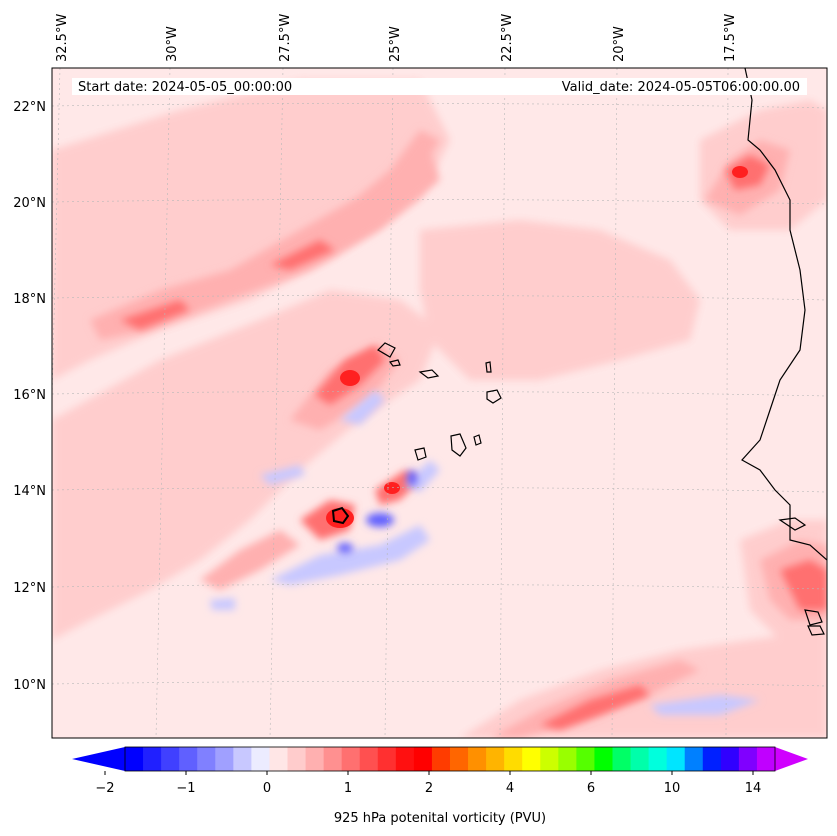 Image resolution: width=837 pixels, height=836 pixels. I want to click on colorbar-tick-label: 0, so click(267, 788).